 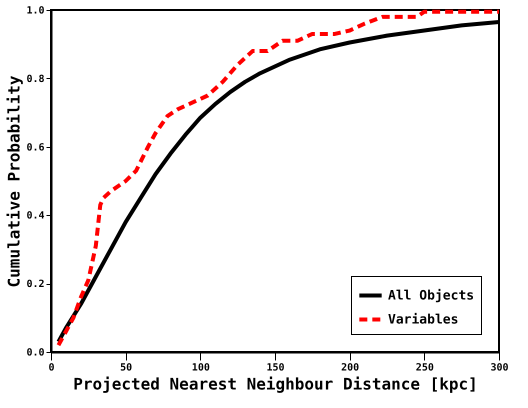 I want to click on legend-label: Variables, so click(x=423, y=320).